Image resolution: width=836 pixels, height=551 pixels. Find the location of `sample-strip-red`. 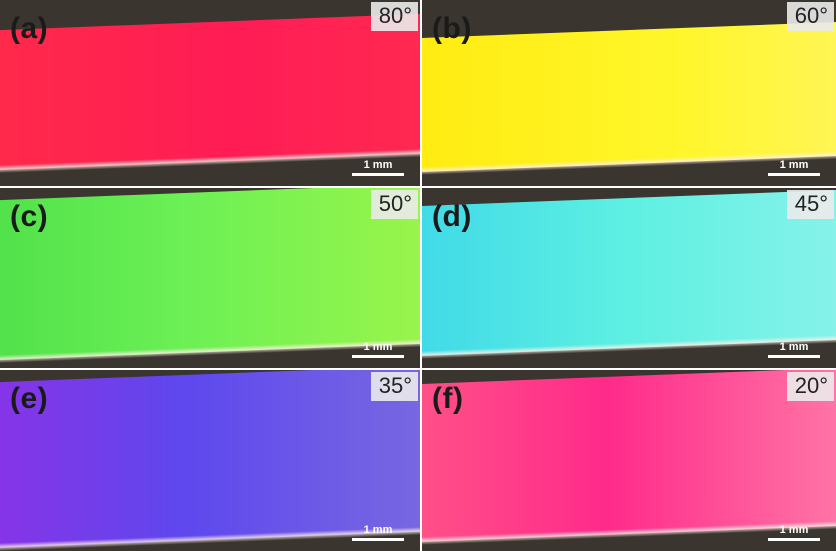

sample-strip-red is located at coordinates (210, 93).